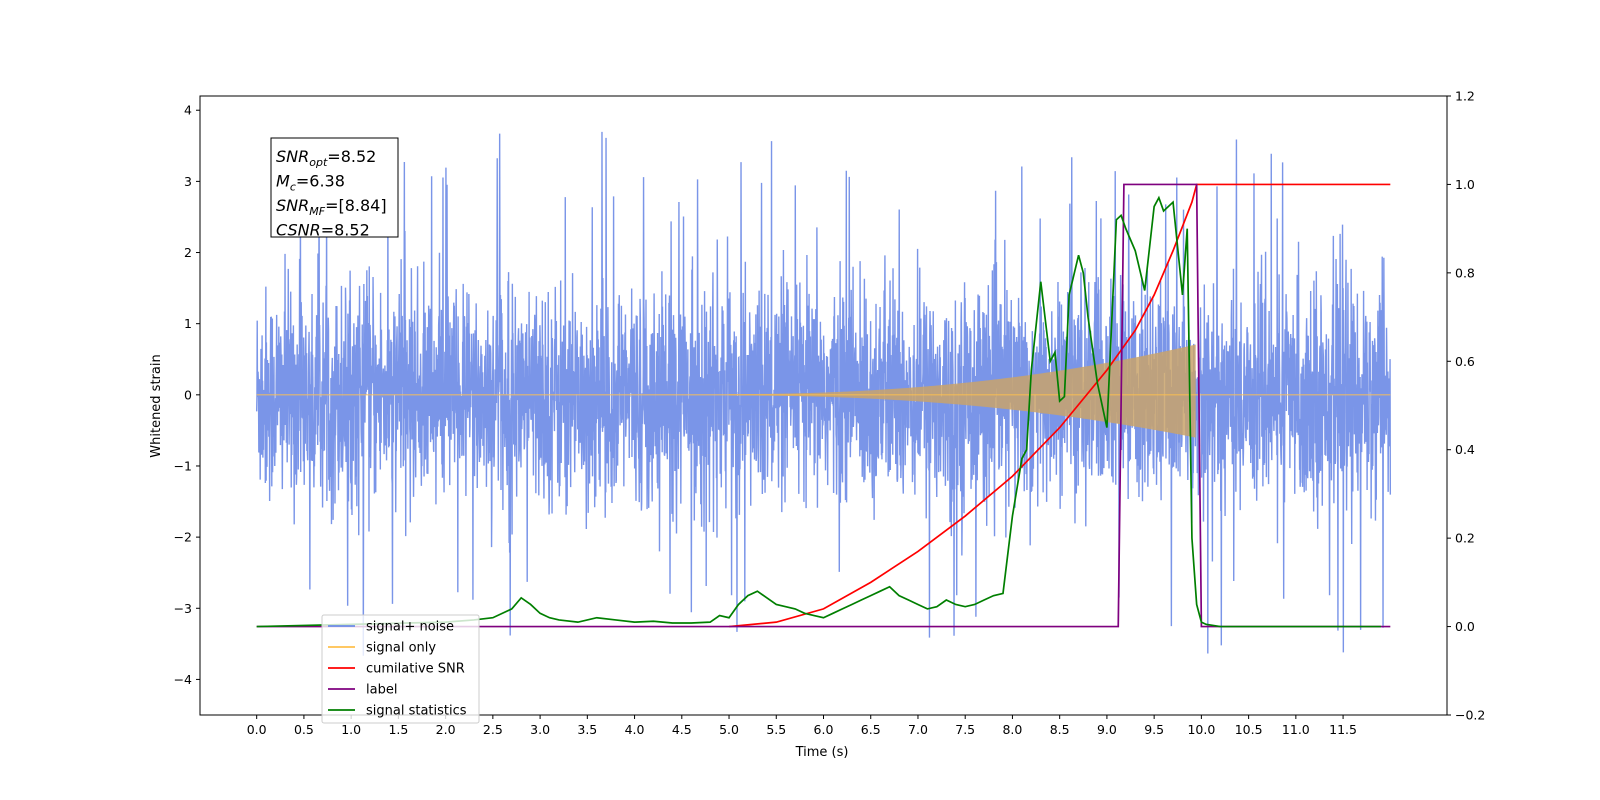 This screenshot has width=1600, height=800. Describe the element at coordinates (493, 729) in the screenshot. I see `x-tick-label: 2.5` at that location.